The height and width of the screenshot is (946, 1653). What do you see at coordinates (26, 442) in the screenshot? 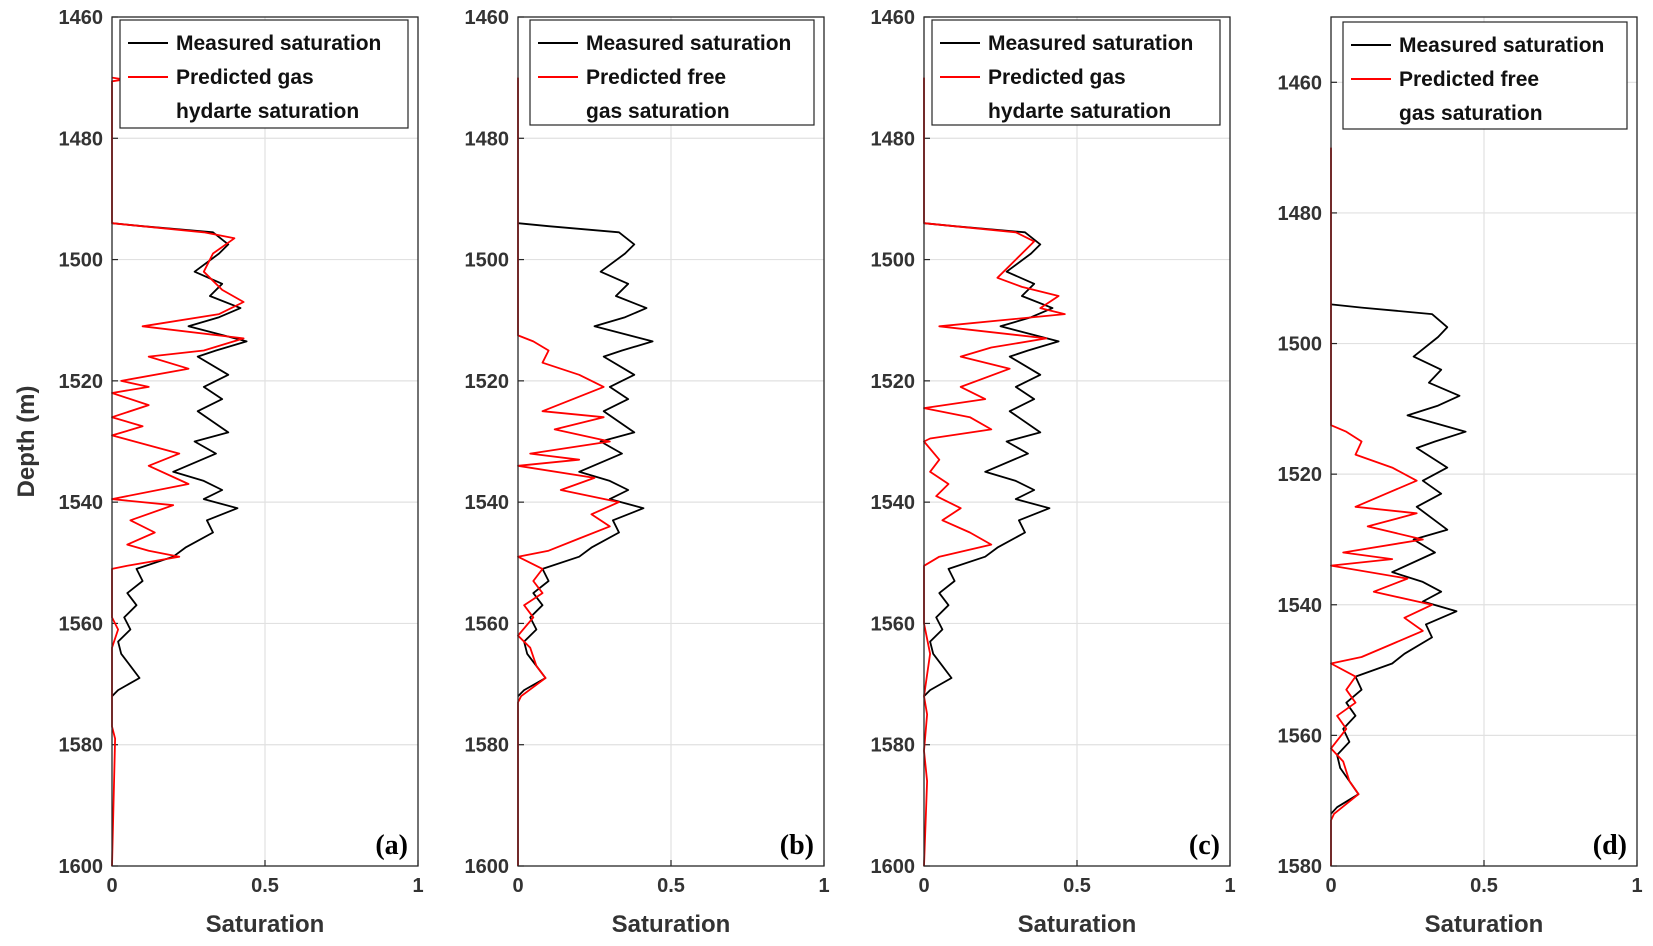
I see `y-axis-label: Depth (m)` at bounding box center [26, 442].